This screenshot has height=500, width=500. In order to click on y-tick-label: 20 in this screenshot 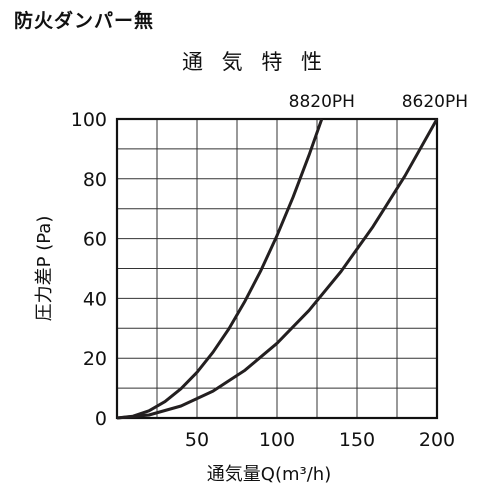, I will do `click(95, 359)`.